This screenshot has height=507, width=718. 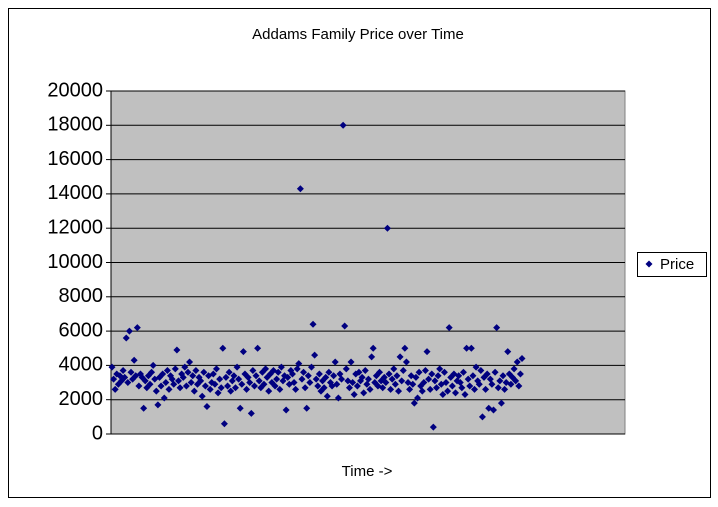 I want to click on y-tick-label: 18000, so click(x=75, y=125).